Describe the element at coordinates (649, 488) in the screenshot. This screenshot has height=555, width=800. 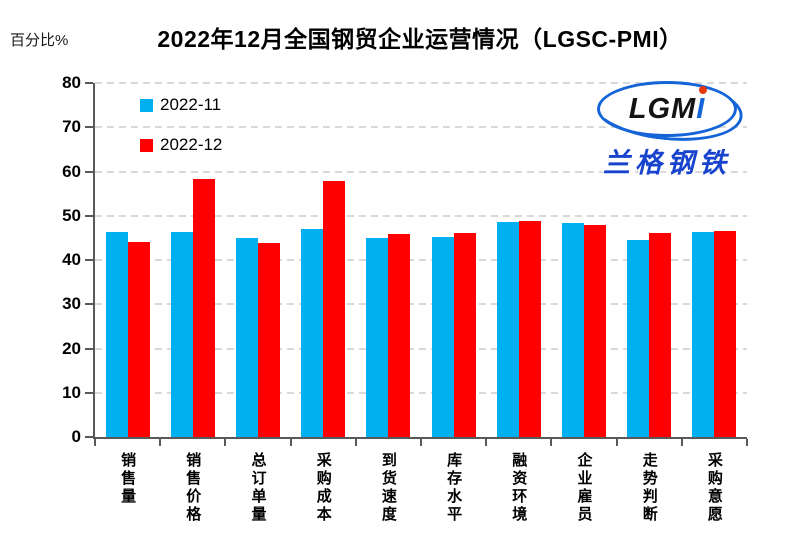
I see `x-category-label-text: 走势判断` at that location.